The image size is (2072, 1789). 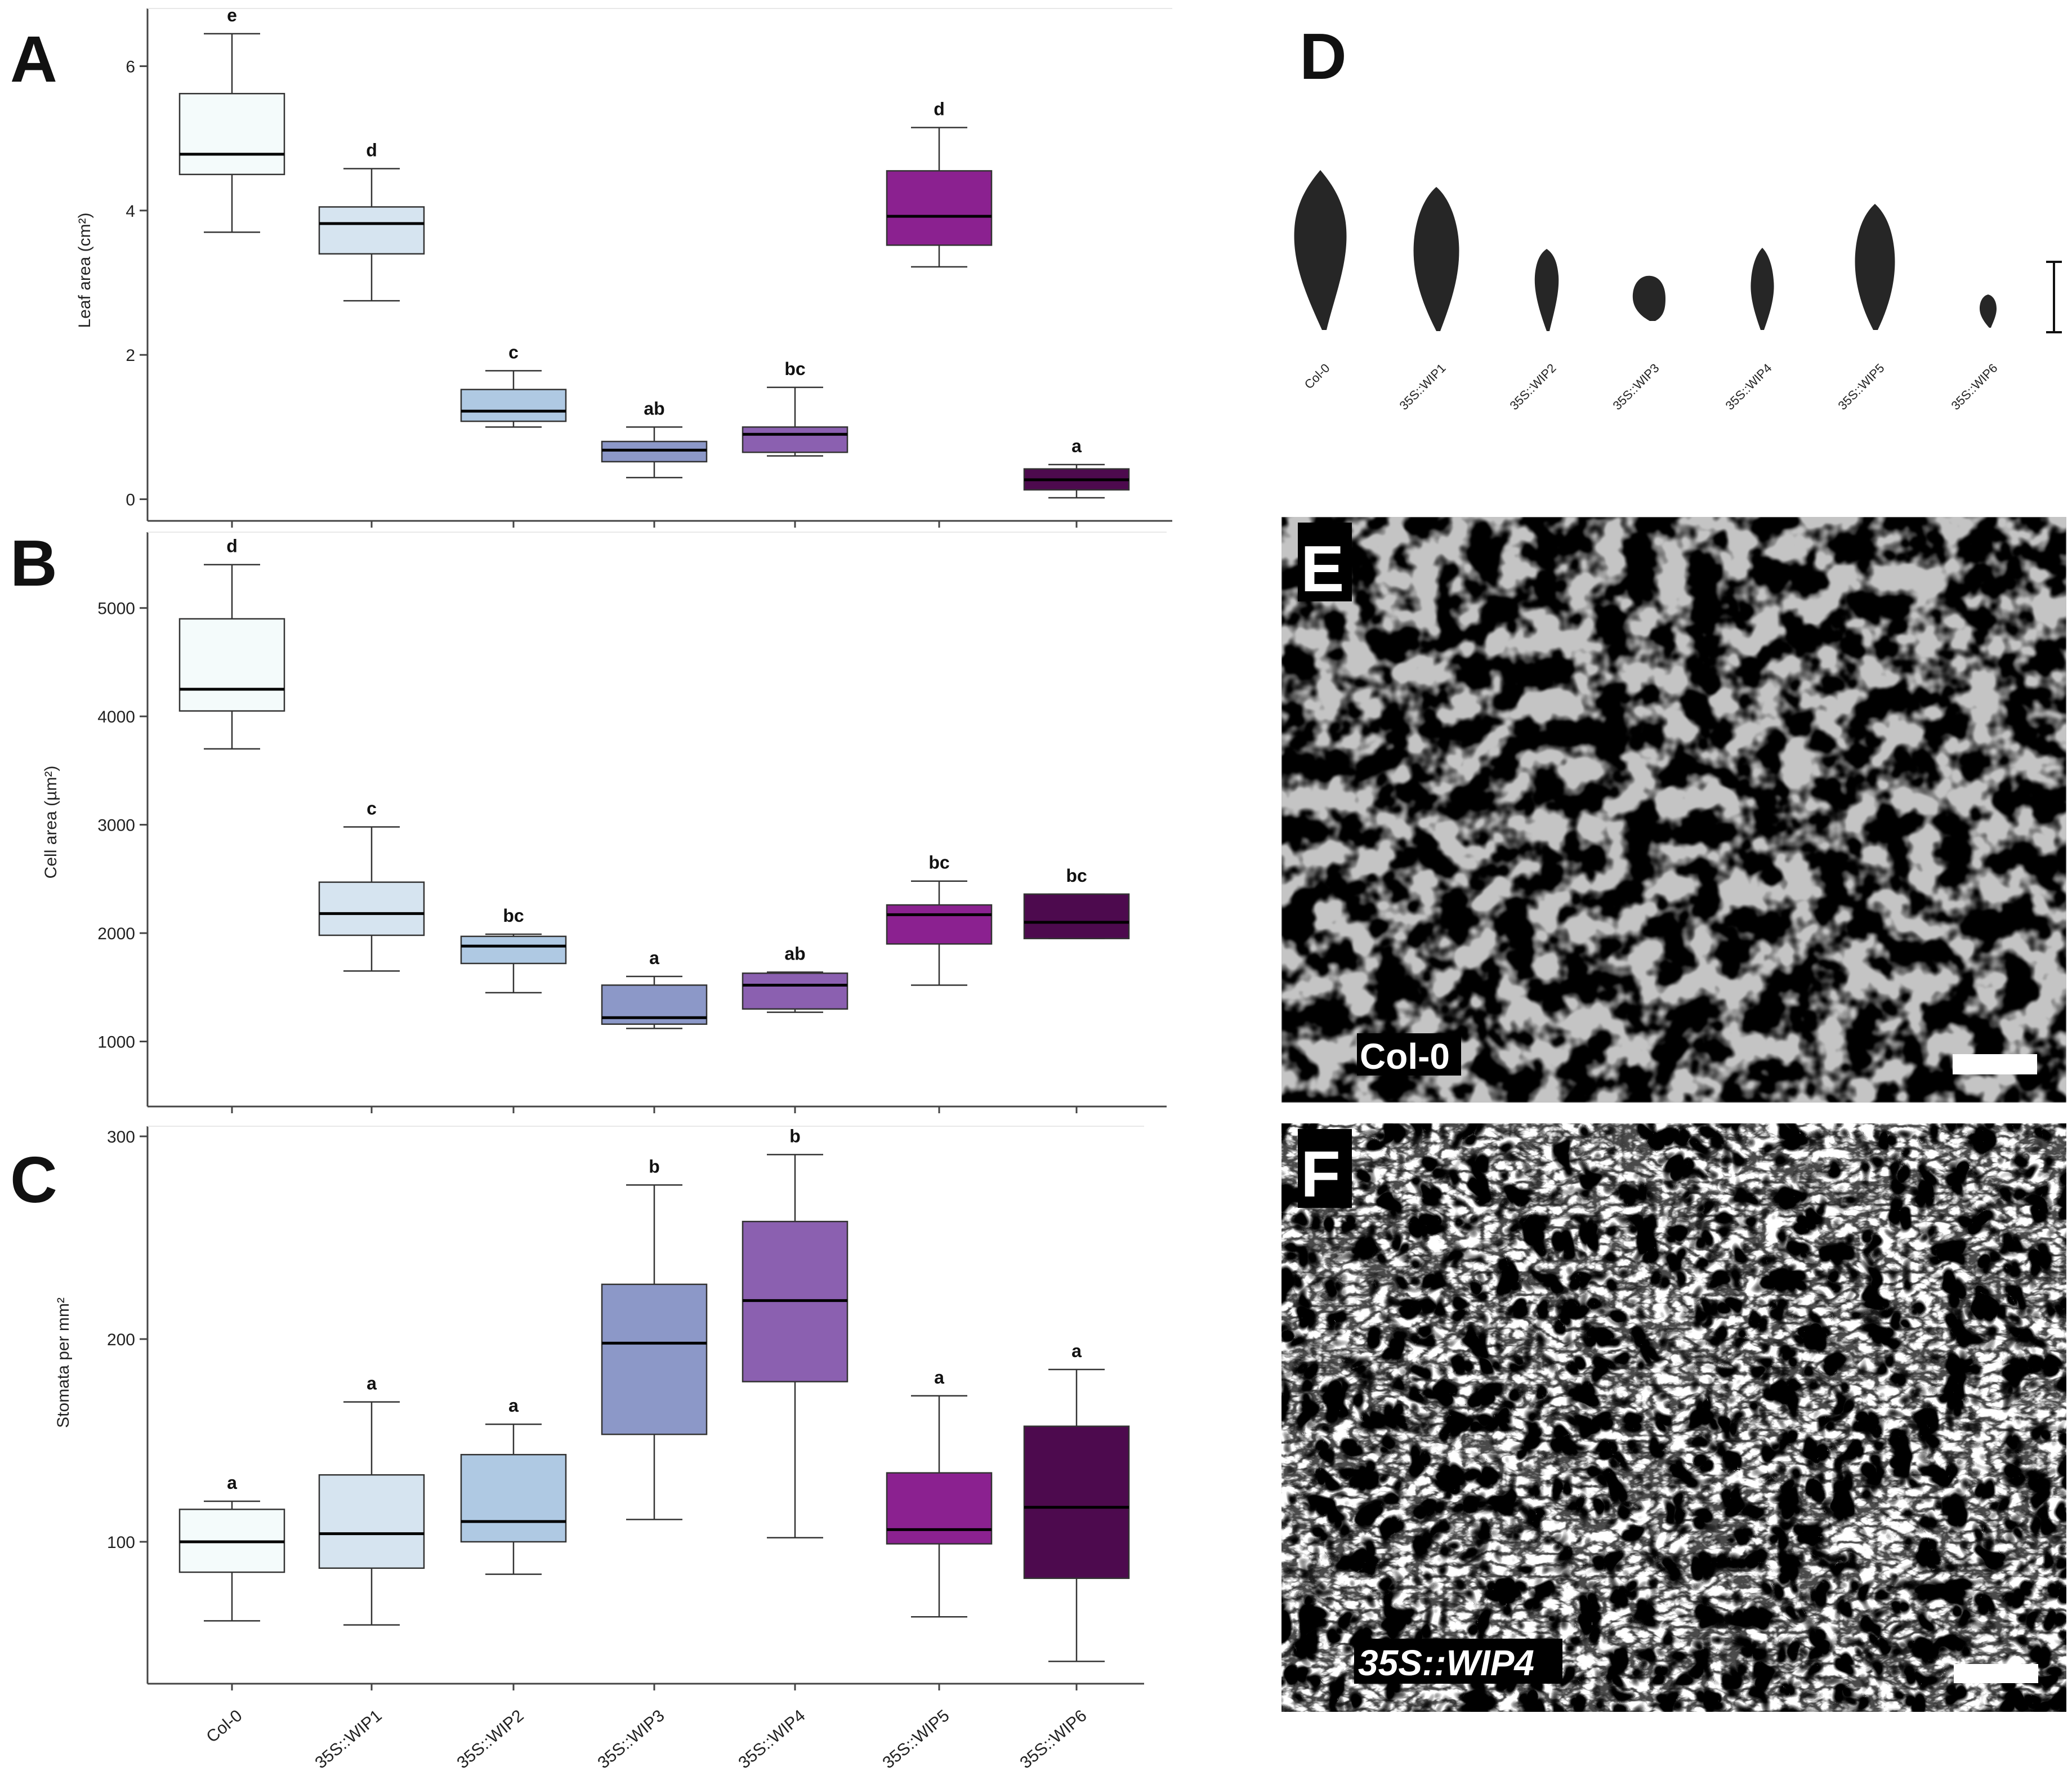 What do you see at coordinates (1875, 267) in the screenshot?
I see `leaf-silhouette-wip5` at bounding box center [1875, 267].